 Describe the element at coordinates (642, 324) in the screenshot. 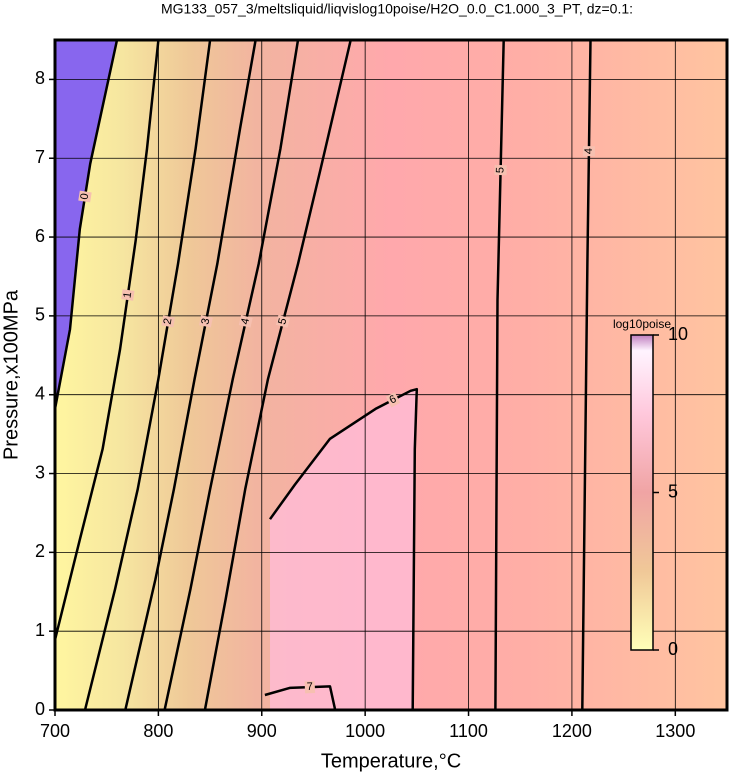

I see `colorbar-label: log10poise` at that location.